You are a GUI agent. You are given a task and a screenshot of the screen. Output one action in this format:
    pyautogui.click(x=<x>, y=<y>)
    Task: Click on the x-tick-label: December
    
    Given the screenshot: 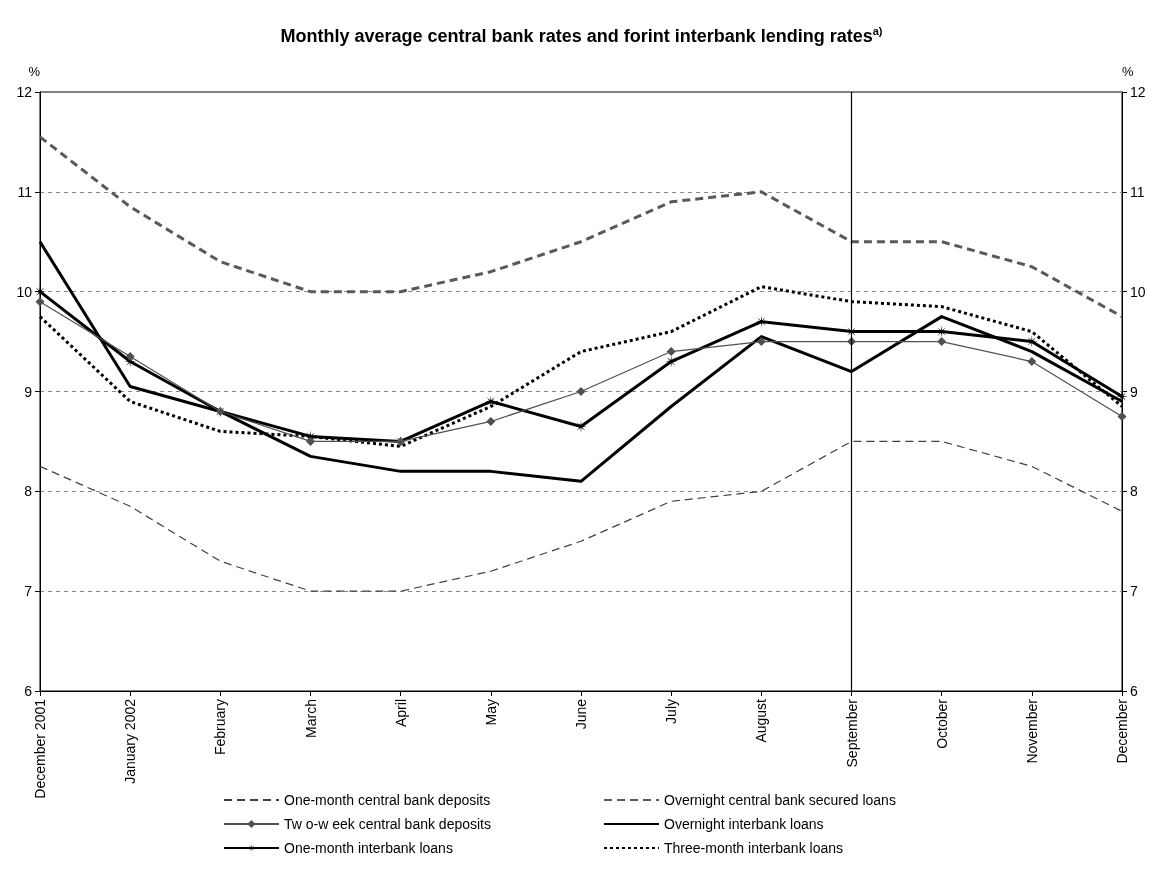 What is the action you would take?
    pyautogui.click(x=1122, y=731)
    